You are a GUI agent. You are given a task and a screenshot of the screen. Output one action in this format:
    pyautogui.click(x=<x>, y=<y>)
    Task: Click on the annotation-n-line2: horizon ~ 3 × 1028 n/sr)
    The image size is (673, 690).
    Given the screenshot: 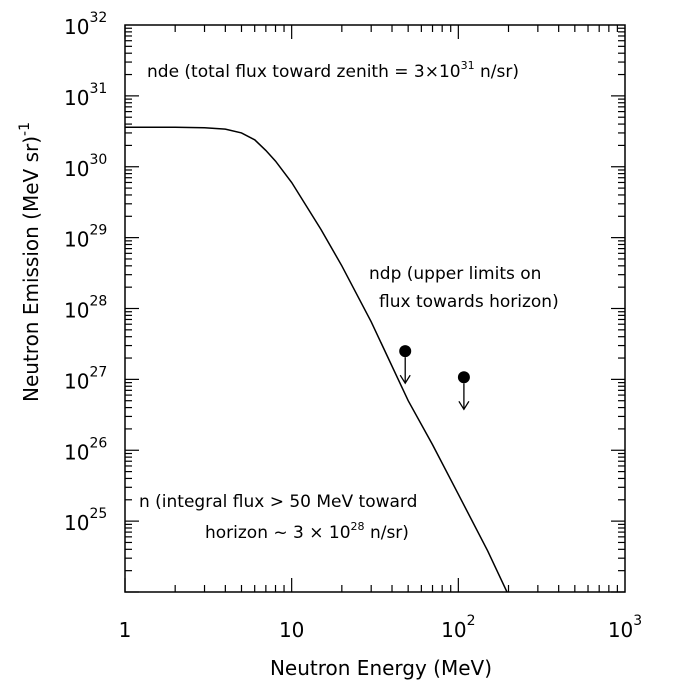 What is the action you would take?
    pyautogui.click(x=307, y=531)
    